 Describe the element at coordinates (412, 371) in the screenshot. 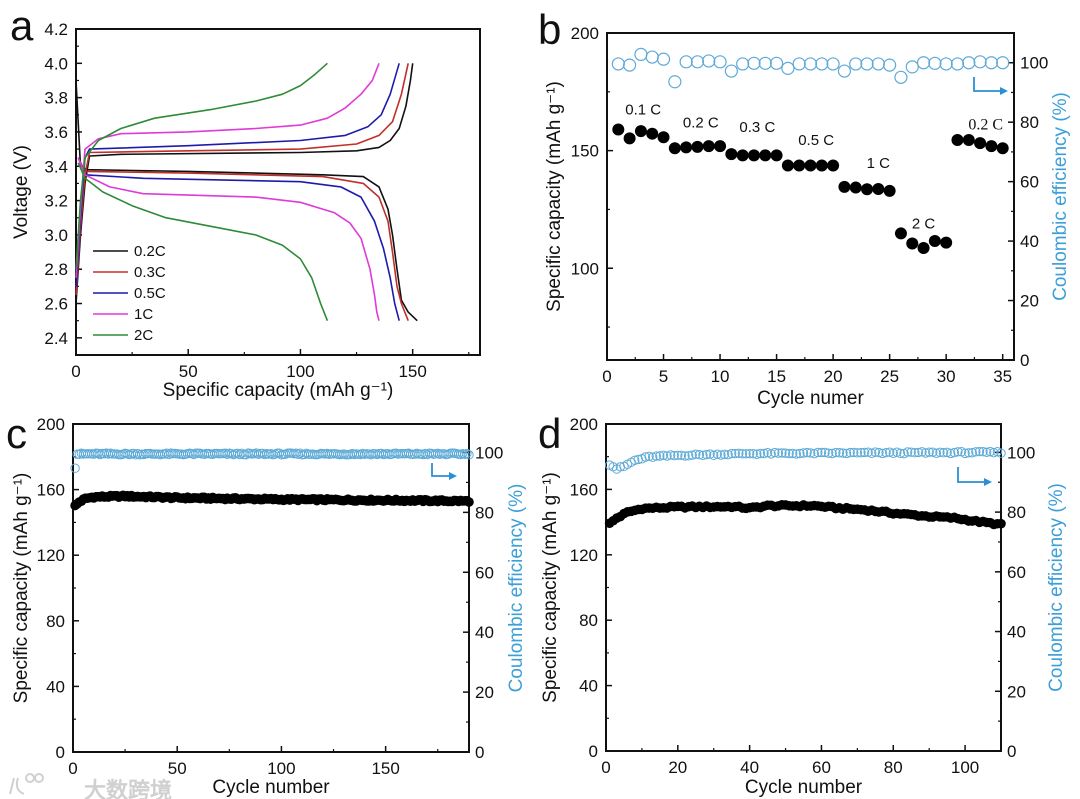

I see `x-tick-label: 150` at that location.